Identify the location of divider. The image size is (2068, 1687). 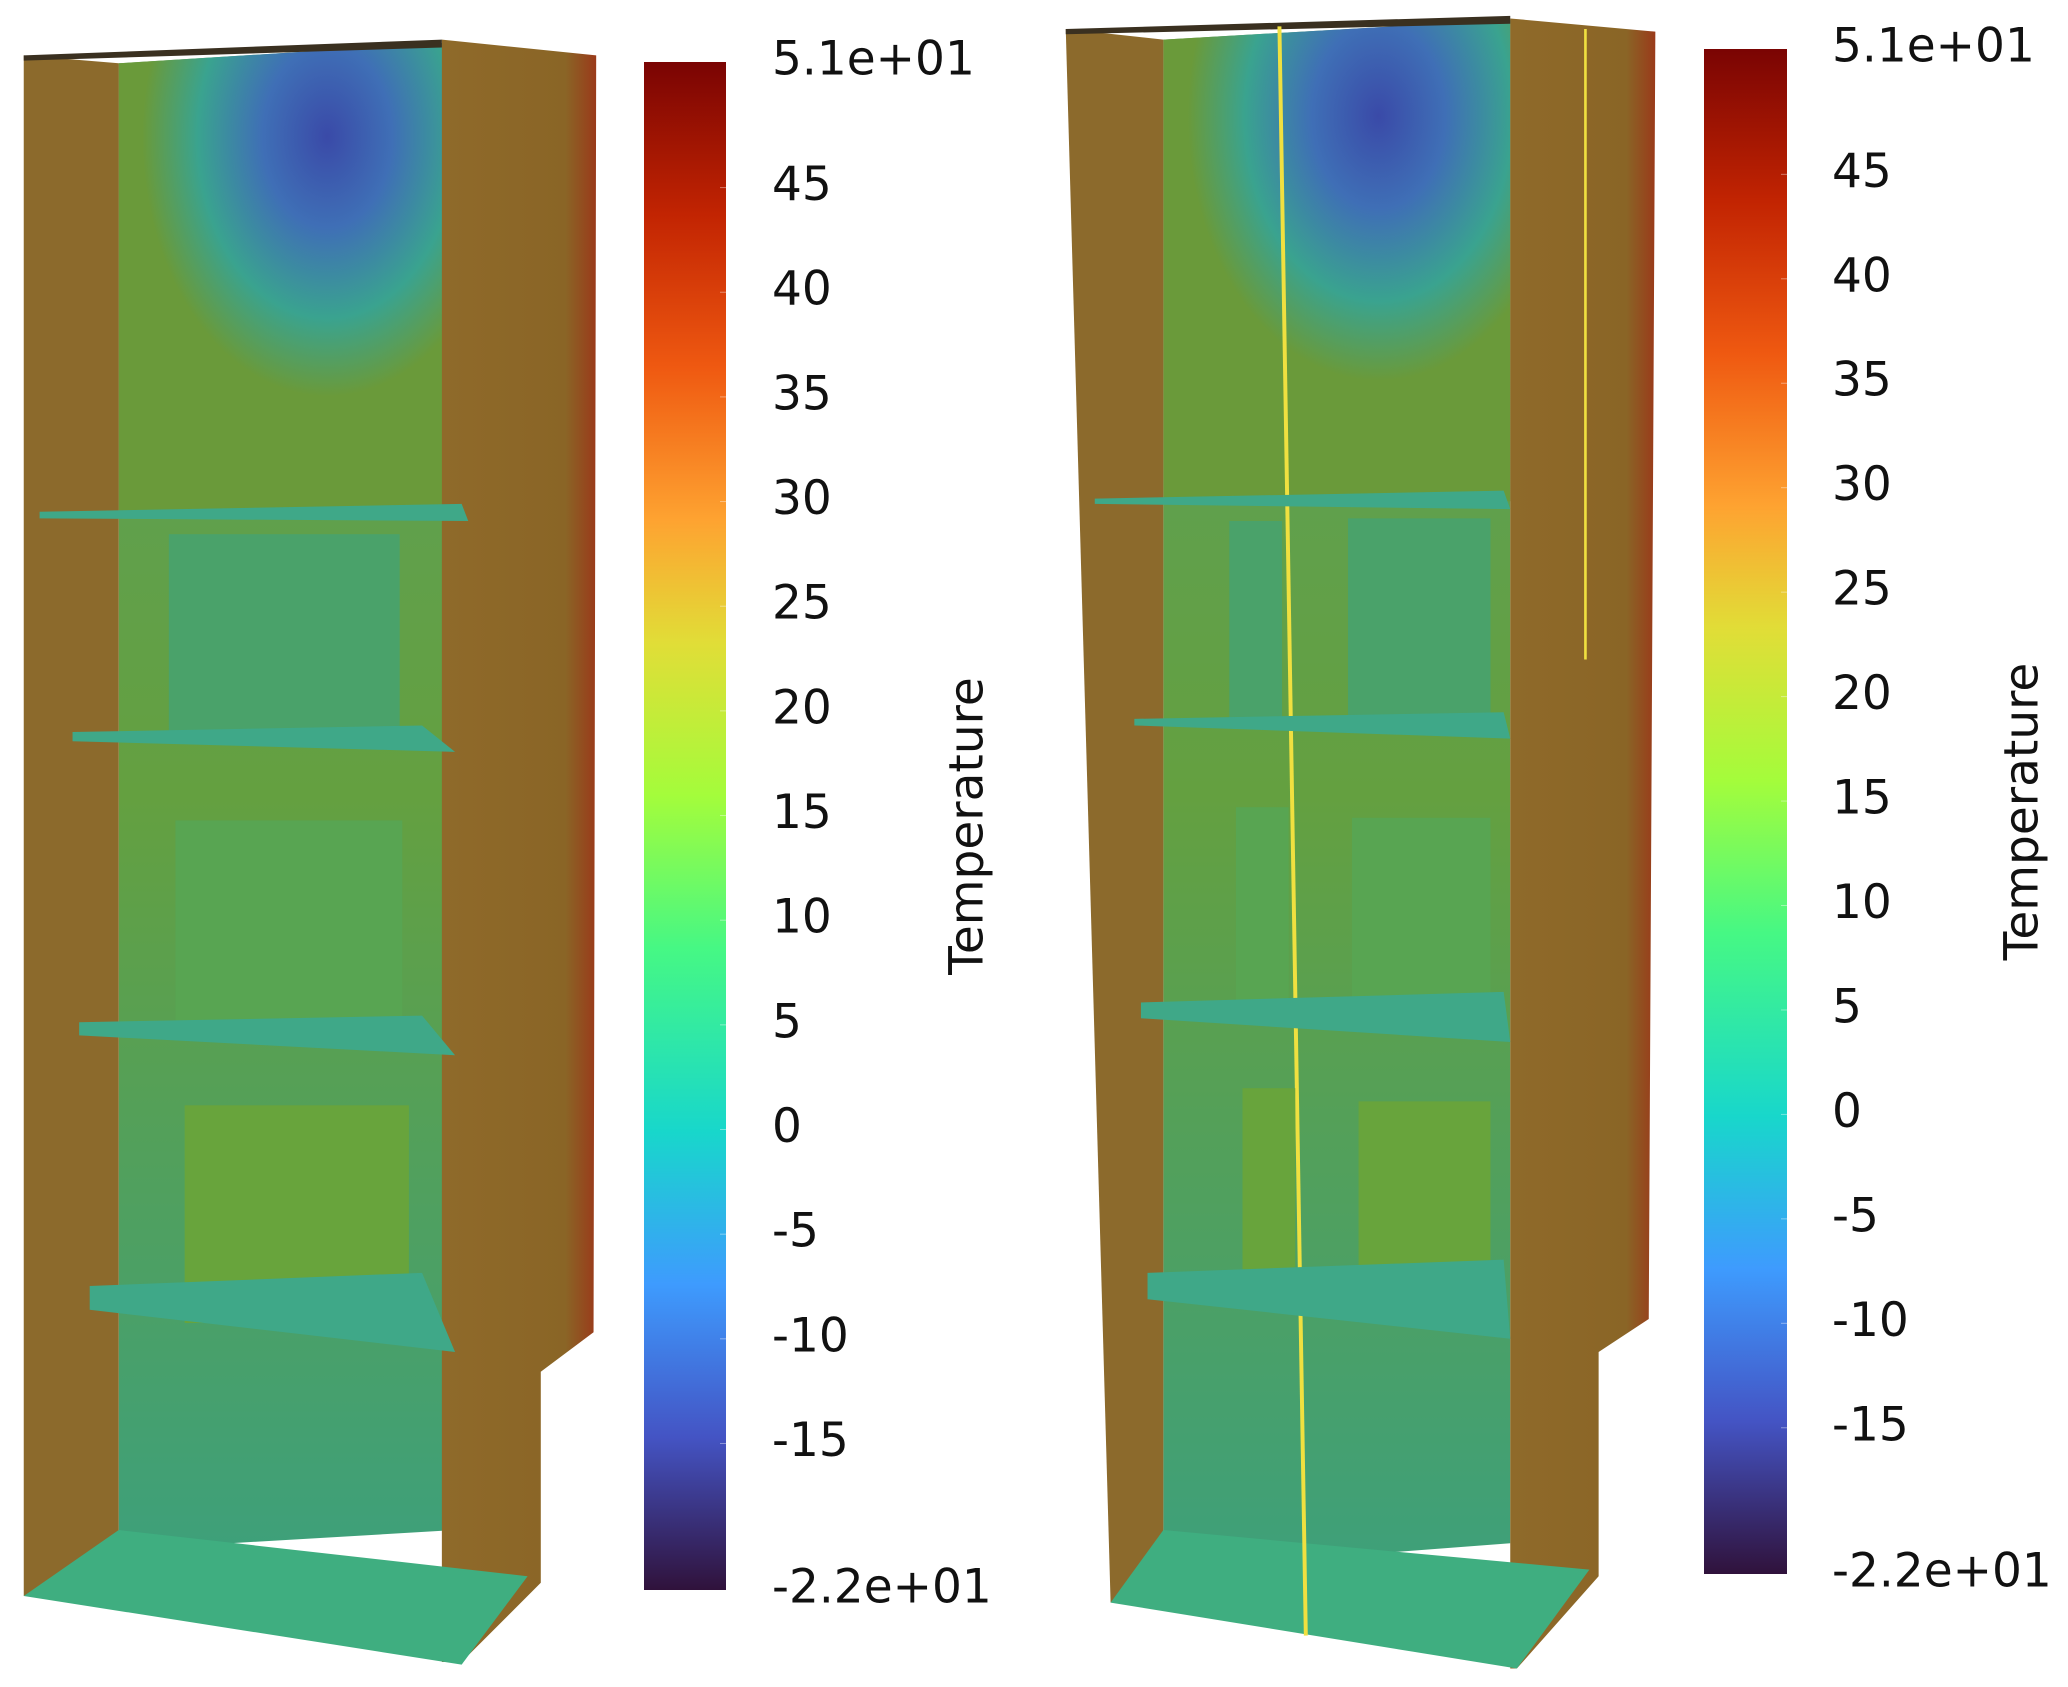
(1292, 831).